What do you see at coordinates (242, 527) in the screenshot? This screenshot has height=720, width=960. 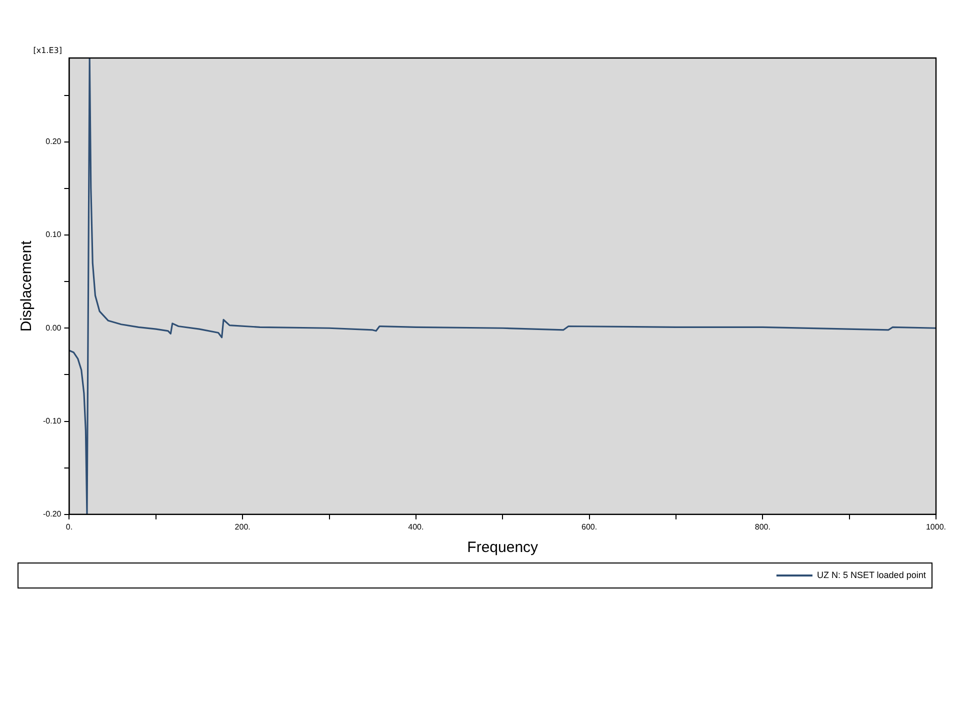 I see `x-tick-label: 200.` at bounding box center [242, 527].